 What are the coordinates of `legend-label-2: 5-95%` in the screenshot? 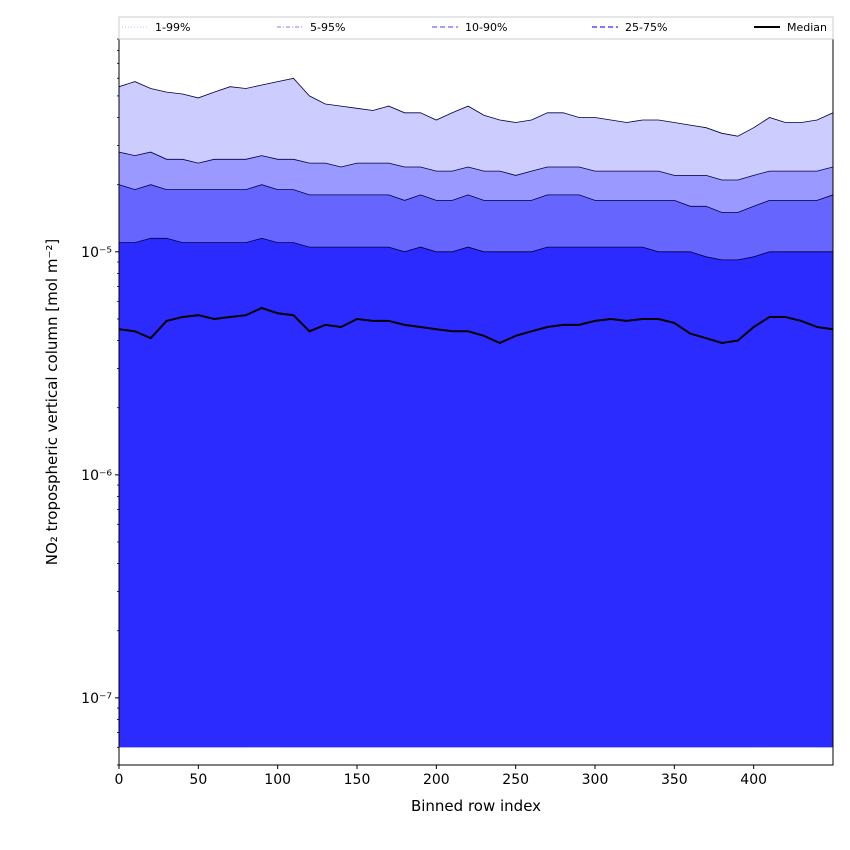 It's located at (327, 27).